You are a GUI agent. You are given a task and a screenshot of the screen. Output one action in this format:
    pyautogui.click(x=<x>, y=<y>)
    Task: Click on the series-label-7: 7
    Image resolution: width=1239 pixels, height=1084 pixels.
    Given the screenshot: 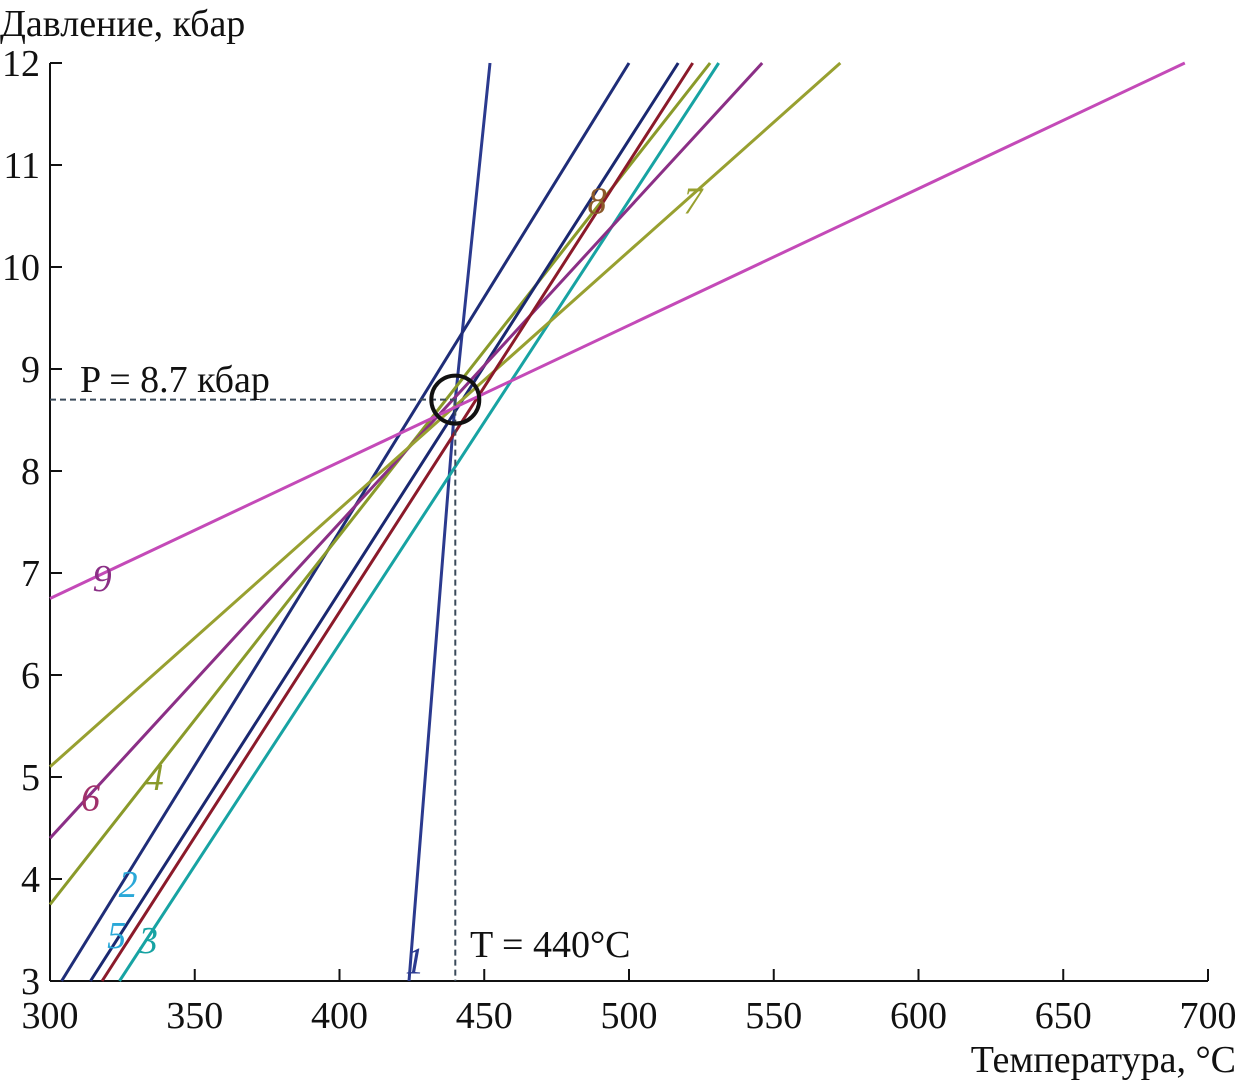 What is the action you would take?
    pyautogui.click(x=693, y=202)
    